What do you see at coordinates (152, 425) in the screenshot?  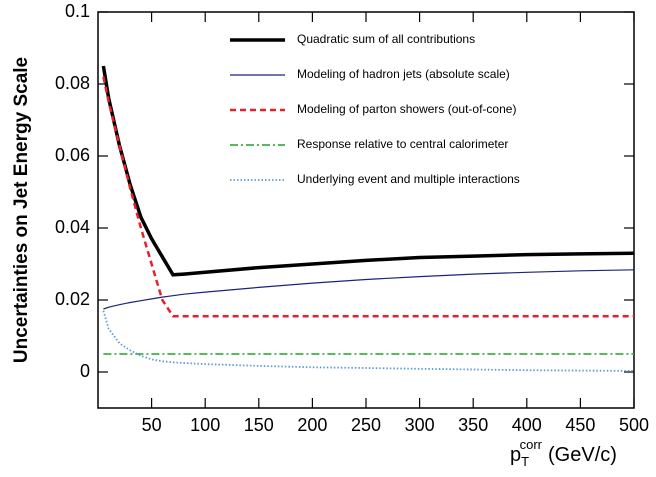 I see `x-tick-label: 50` at bounding box center [152, 425].